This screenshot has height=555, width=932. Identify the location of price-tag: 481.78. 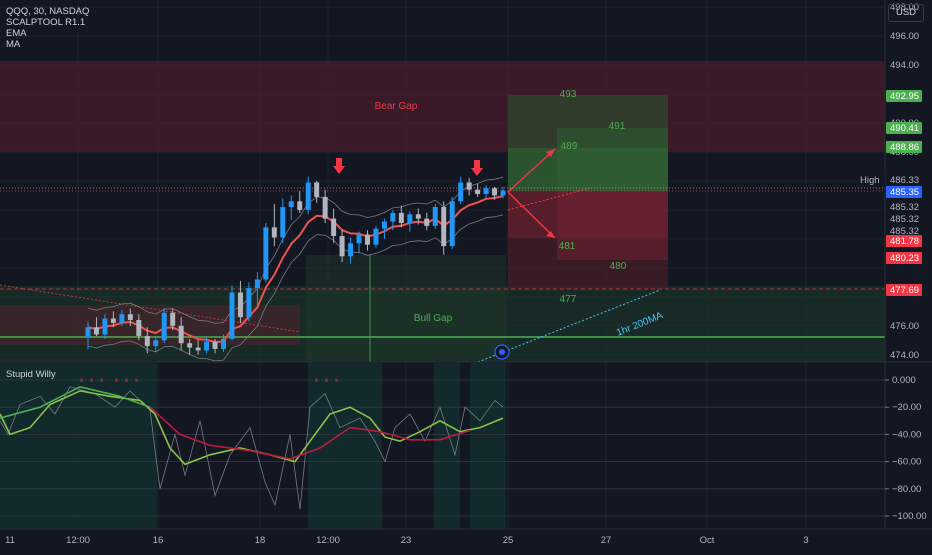
(904, 241).